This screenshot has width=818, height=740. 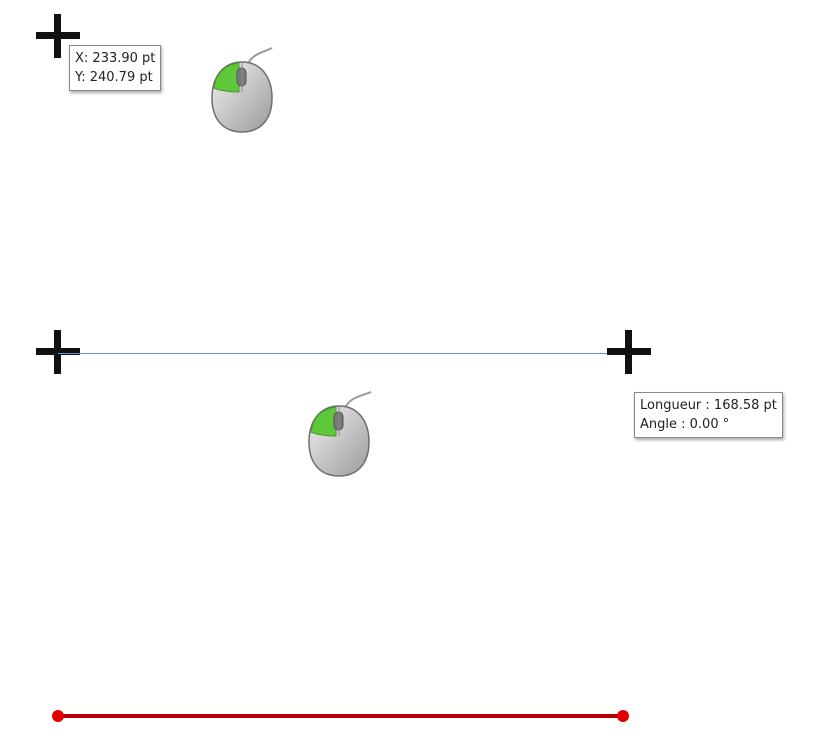 What do you see at coordinates (708, 415) in the screenshot?
I see `measure-tooltip: Longueur : 168.58 pt Angle : 0.00 °` at bounding box center [708, 415].